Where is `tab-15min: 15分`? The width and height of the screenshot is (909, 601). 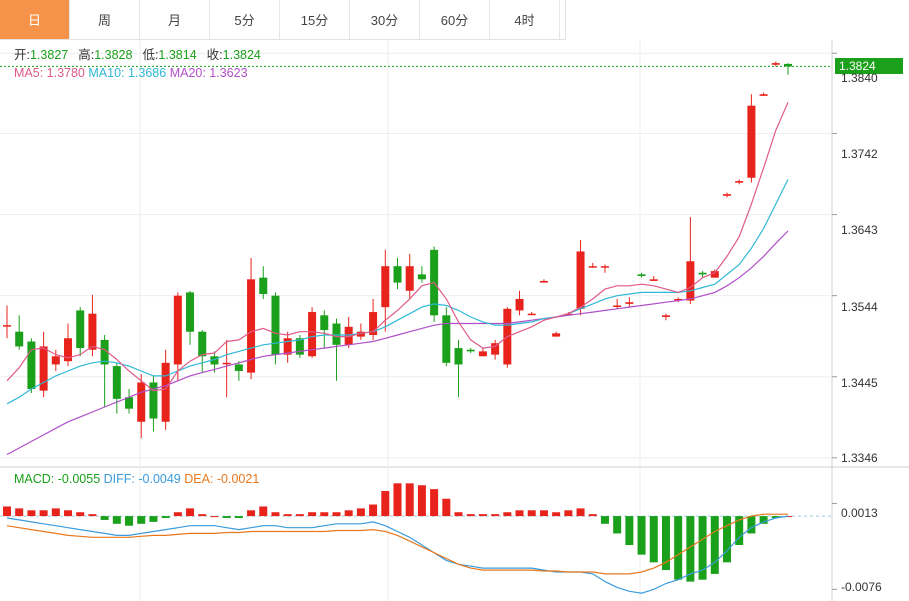
tab-15min: 15分 is located at coordinates (315, 19).